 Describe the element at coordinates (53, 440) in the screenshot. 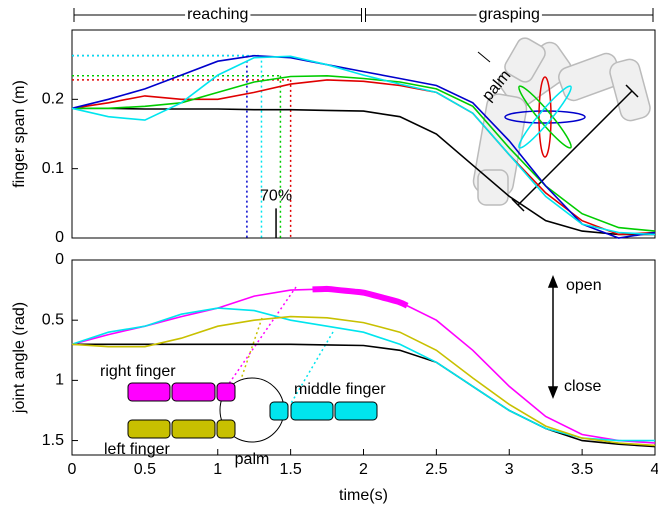

I see `y-tick-label: 1.5` at that location.